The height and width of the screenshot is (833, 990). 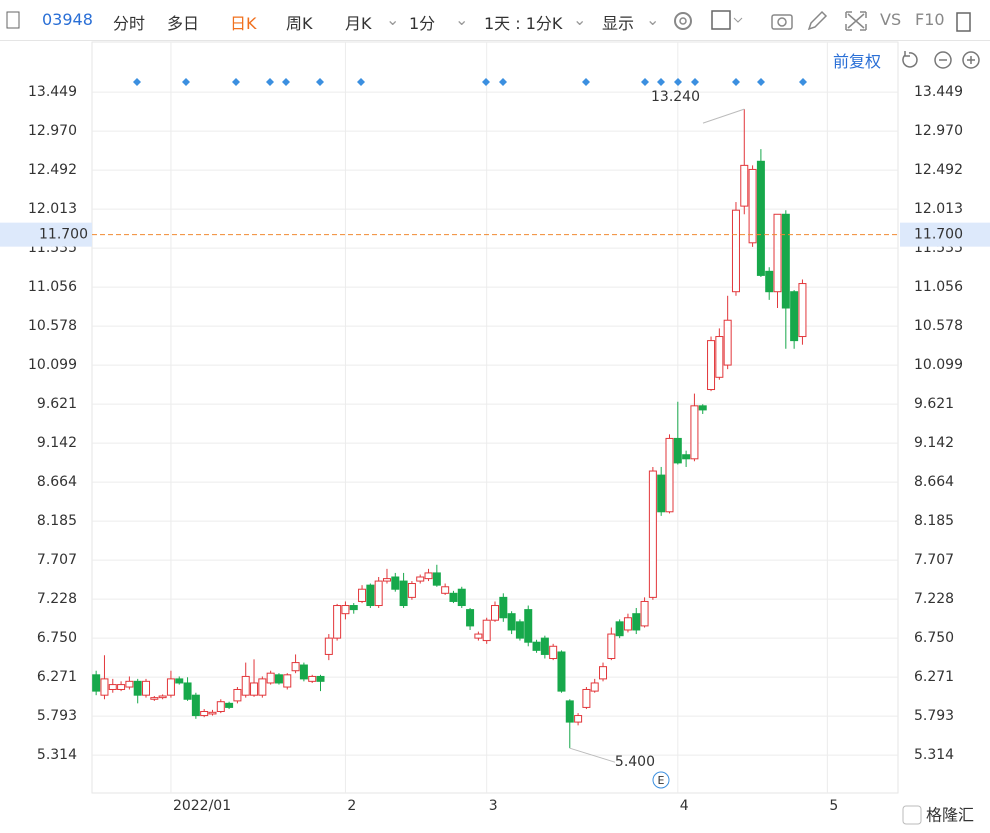 I want to click on tab-active: 日K, so click(x=243, y=23).